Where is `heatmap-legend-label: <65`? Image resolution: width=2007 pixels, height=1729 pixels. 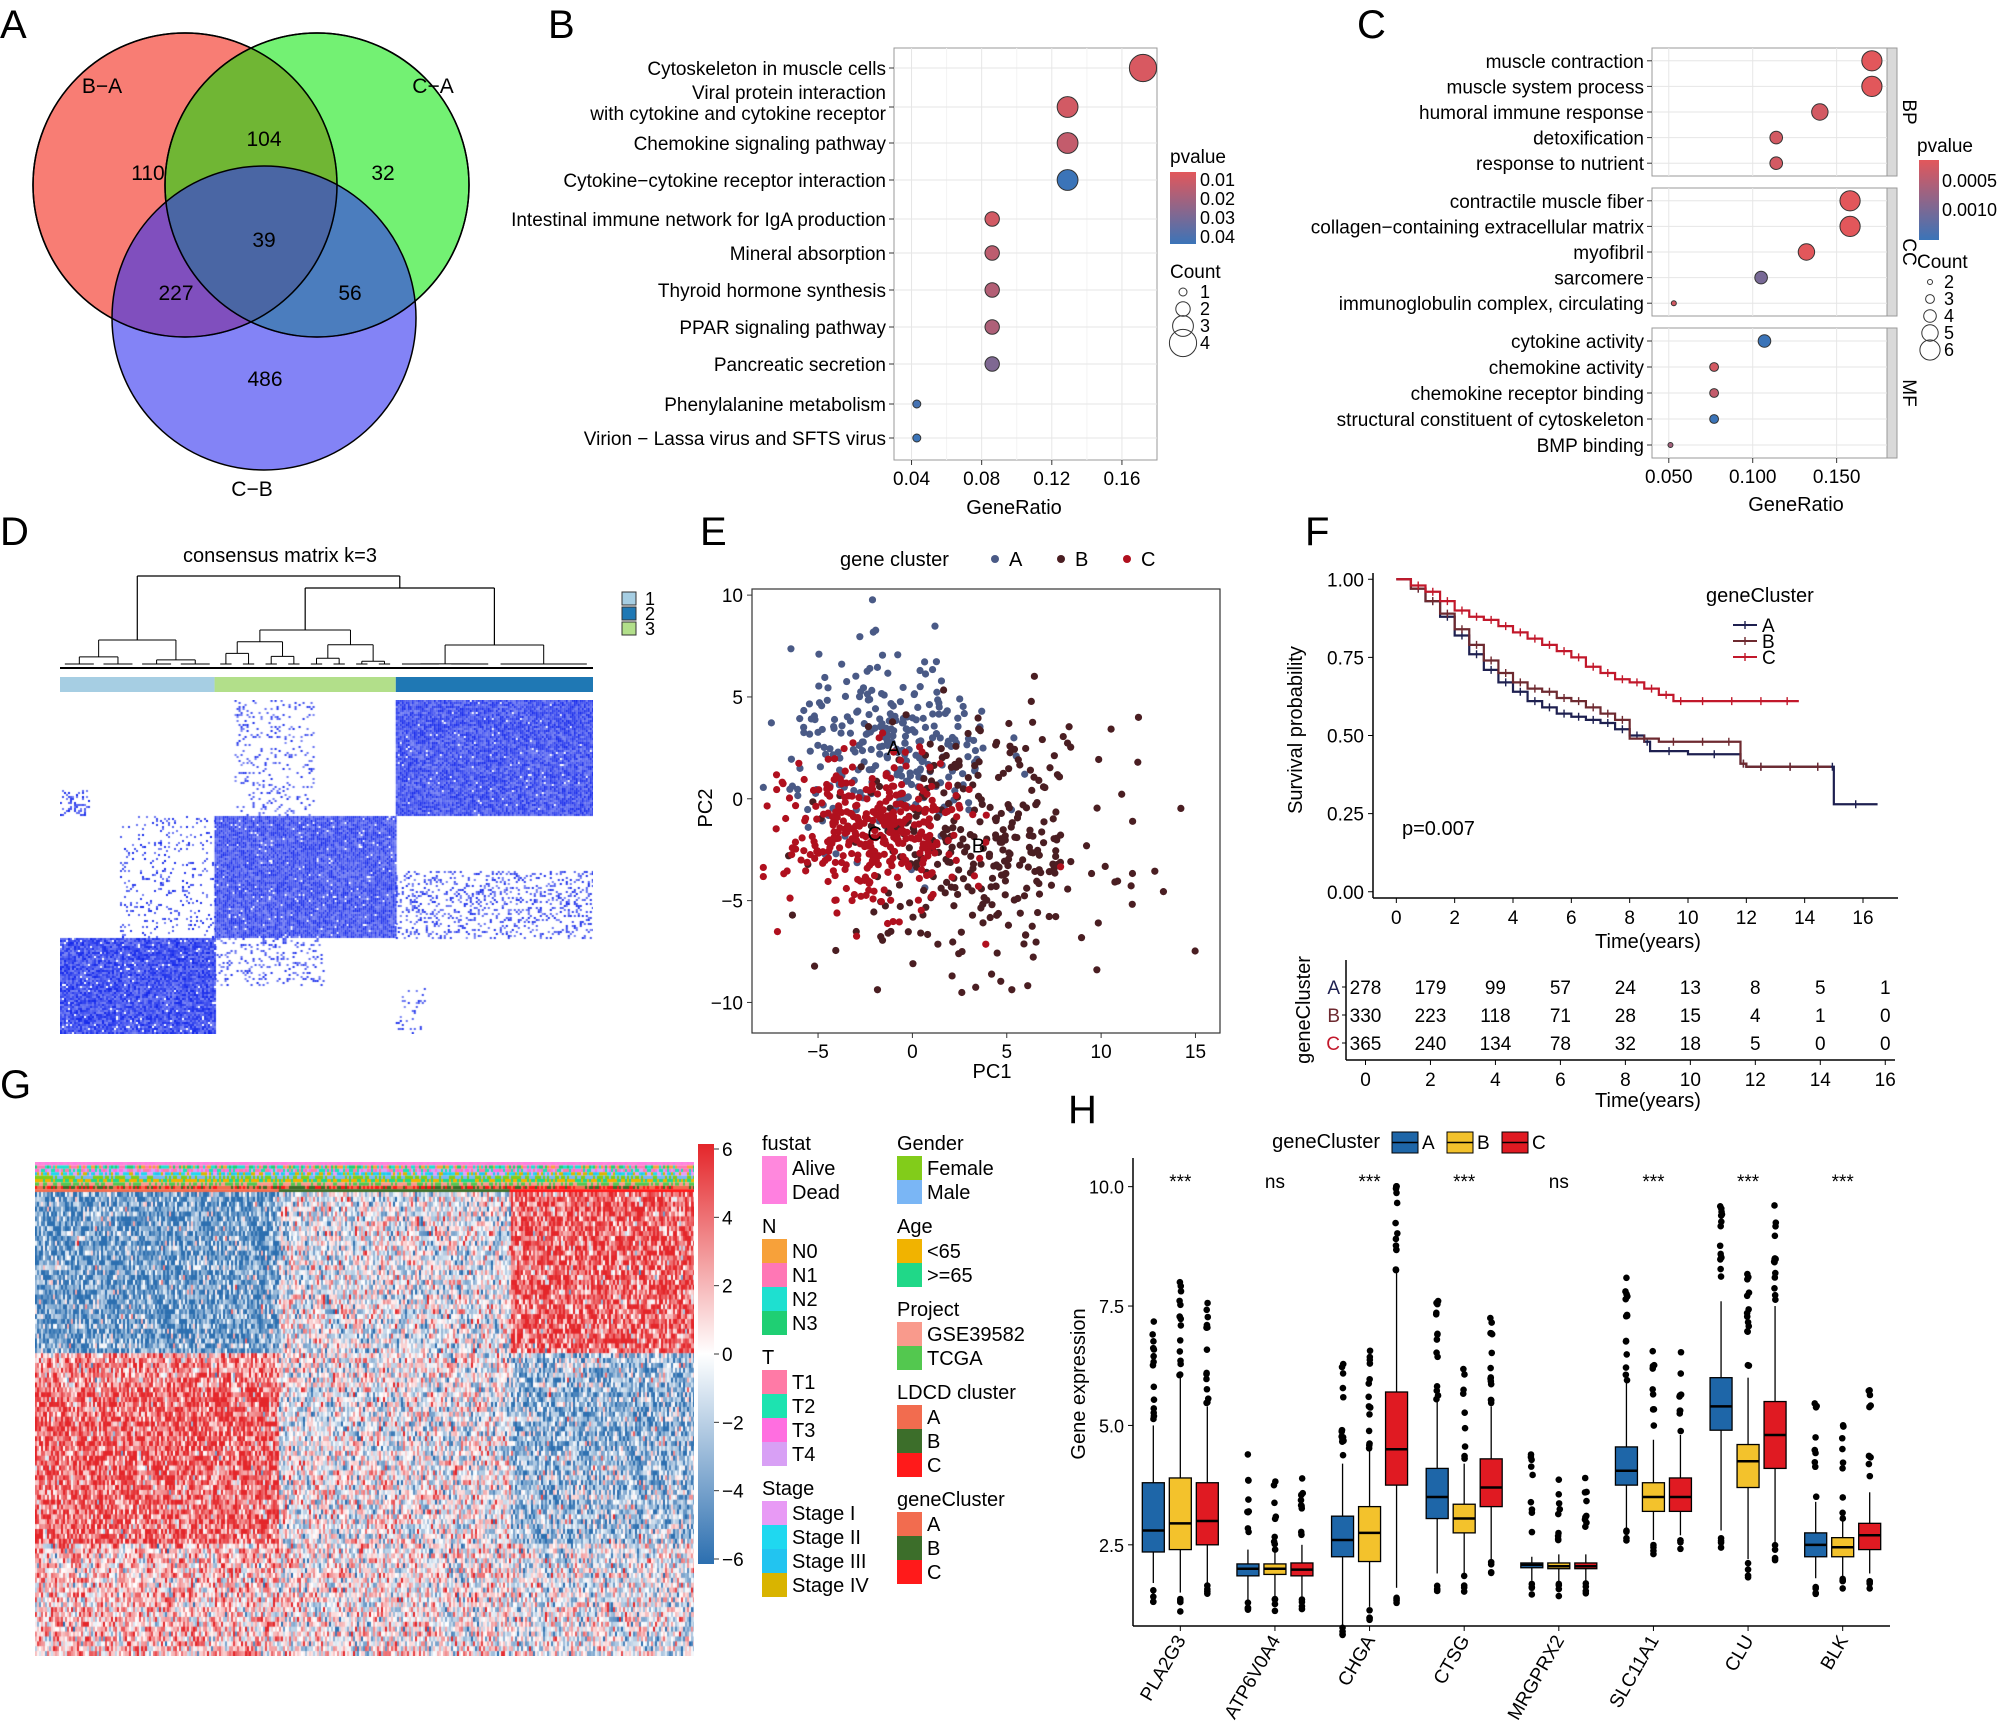 heatmap-legend-label: <65 is located at coordinates (944, 1252).